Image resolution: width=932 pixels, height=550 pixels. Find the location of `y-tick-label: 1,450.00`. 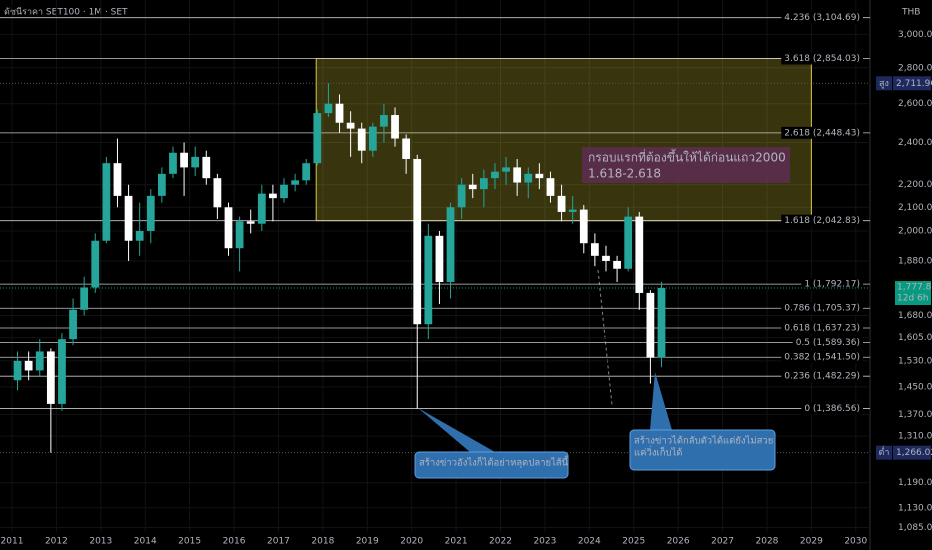

y-tick-label: 1,450.00 is located at coordinates (915, 387).